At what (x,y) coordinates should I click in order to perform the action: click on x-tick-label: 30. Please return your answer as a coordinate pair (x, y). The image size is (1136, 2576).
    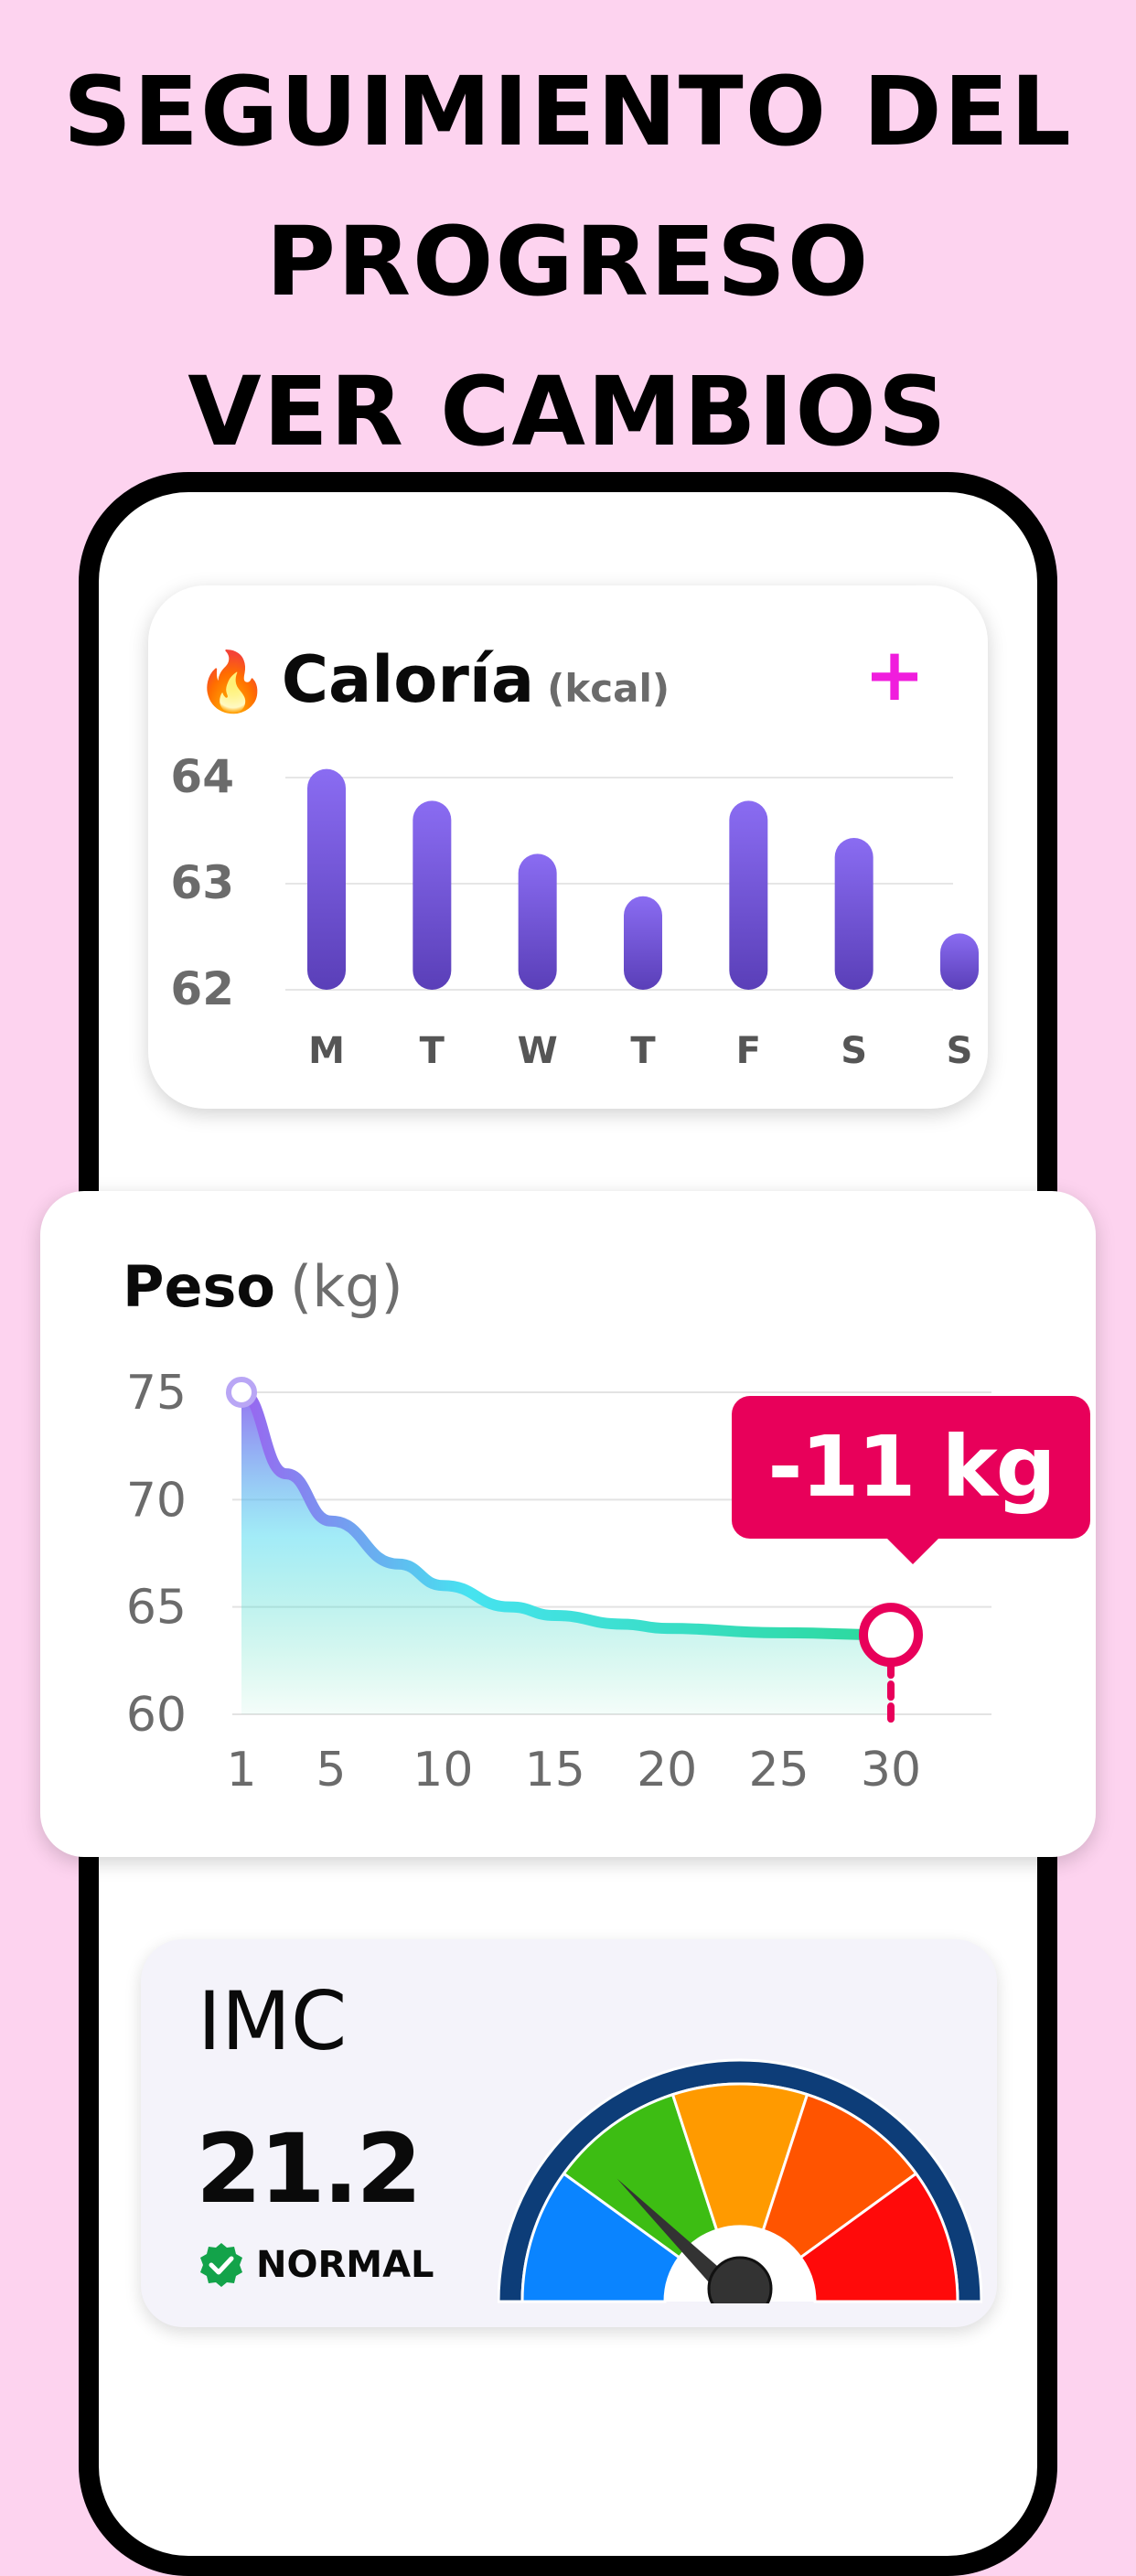
    Looking at the image, I should click on (891, 1771).